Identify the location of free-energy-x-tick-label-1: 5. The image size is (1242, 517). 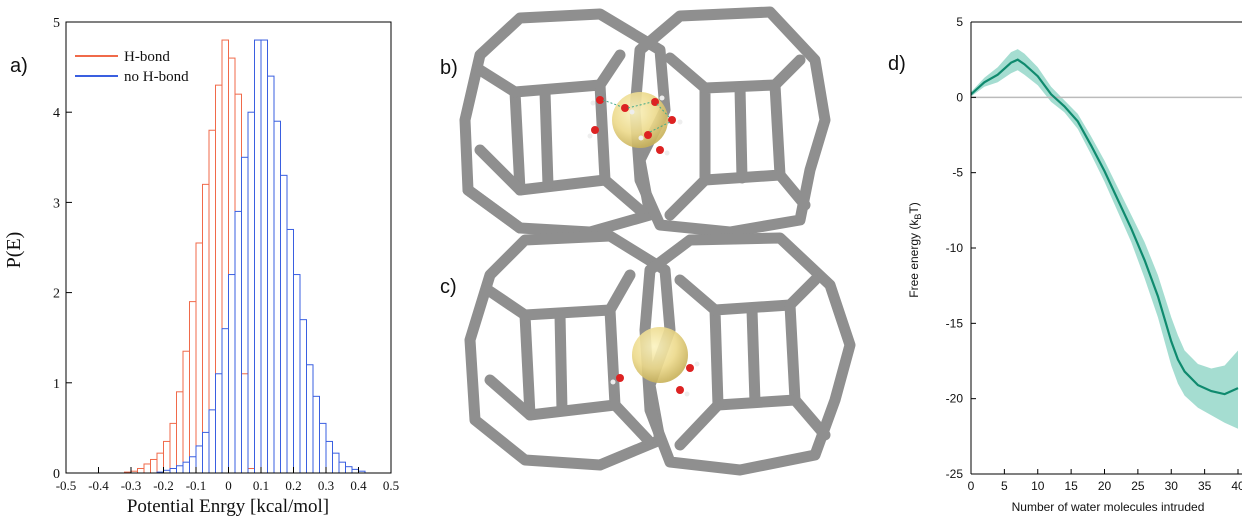
(1004, 486).